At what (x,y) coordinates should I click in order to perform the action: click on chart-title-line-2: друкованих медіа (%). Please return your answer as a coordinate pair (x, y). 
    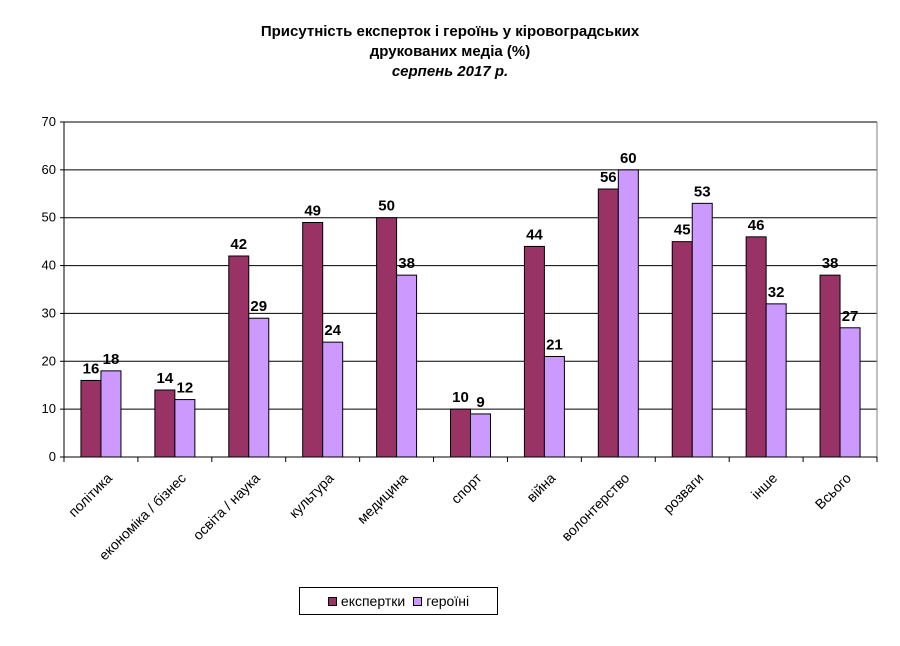
    Looking at the image, I should click on (450, 51).